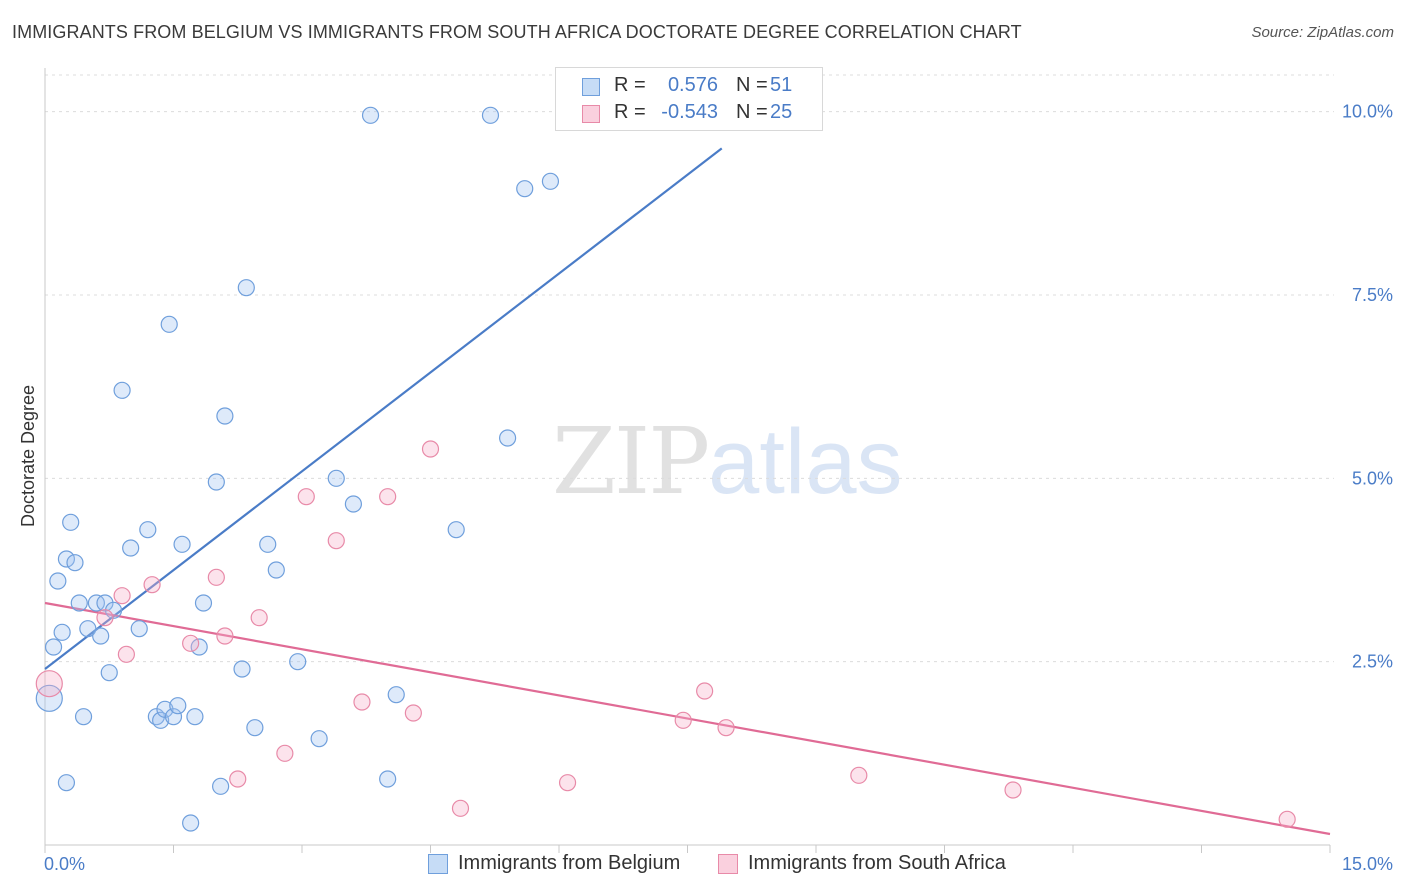  Describe the element at coordinates (692, 85) in the screenshot. I see `legend-r-value: 0.576` at that location.